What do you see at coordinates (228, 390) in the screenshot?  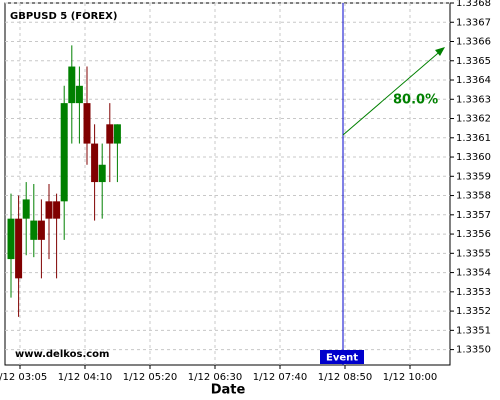 I see `x-axis-label: Date` at bounding box center [228, 390].